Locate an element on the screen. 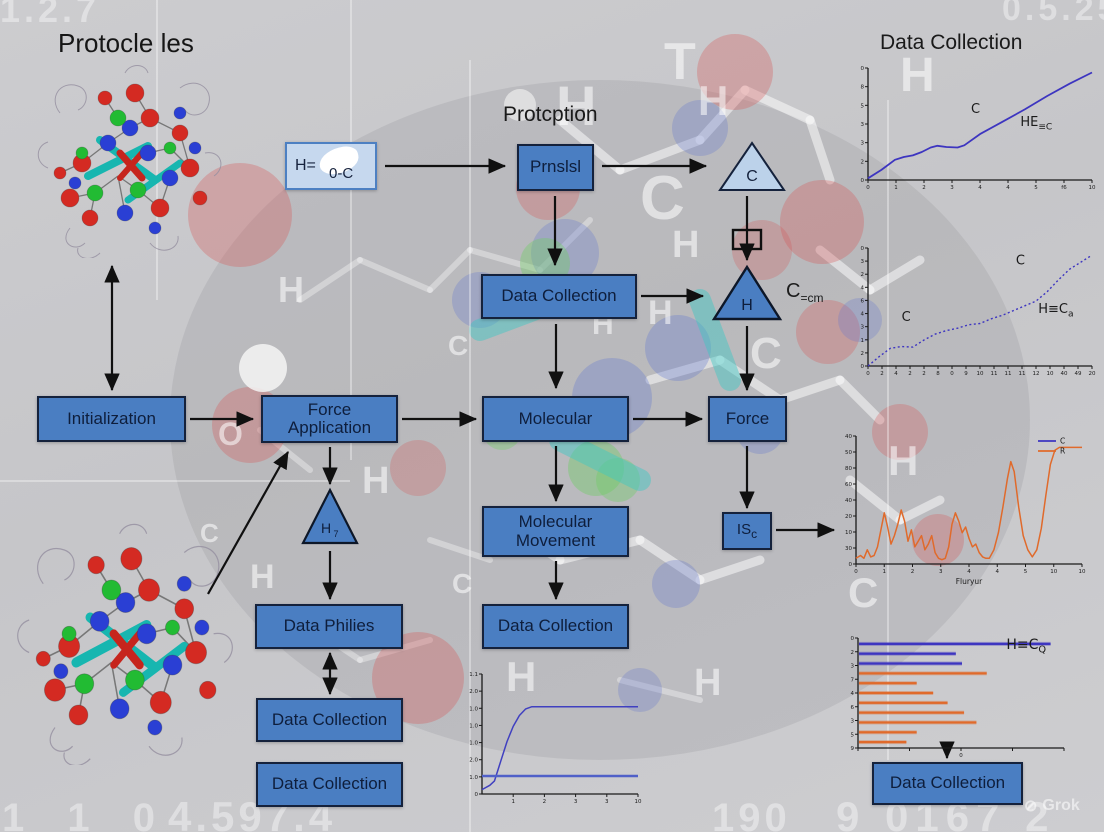  flow-box-force-application: Force Application is located at coordinates (329, 419).